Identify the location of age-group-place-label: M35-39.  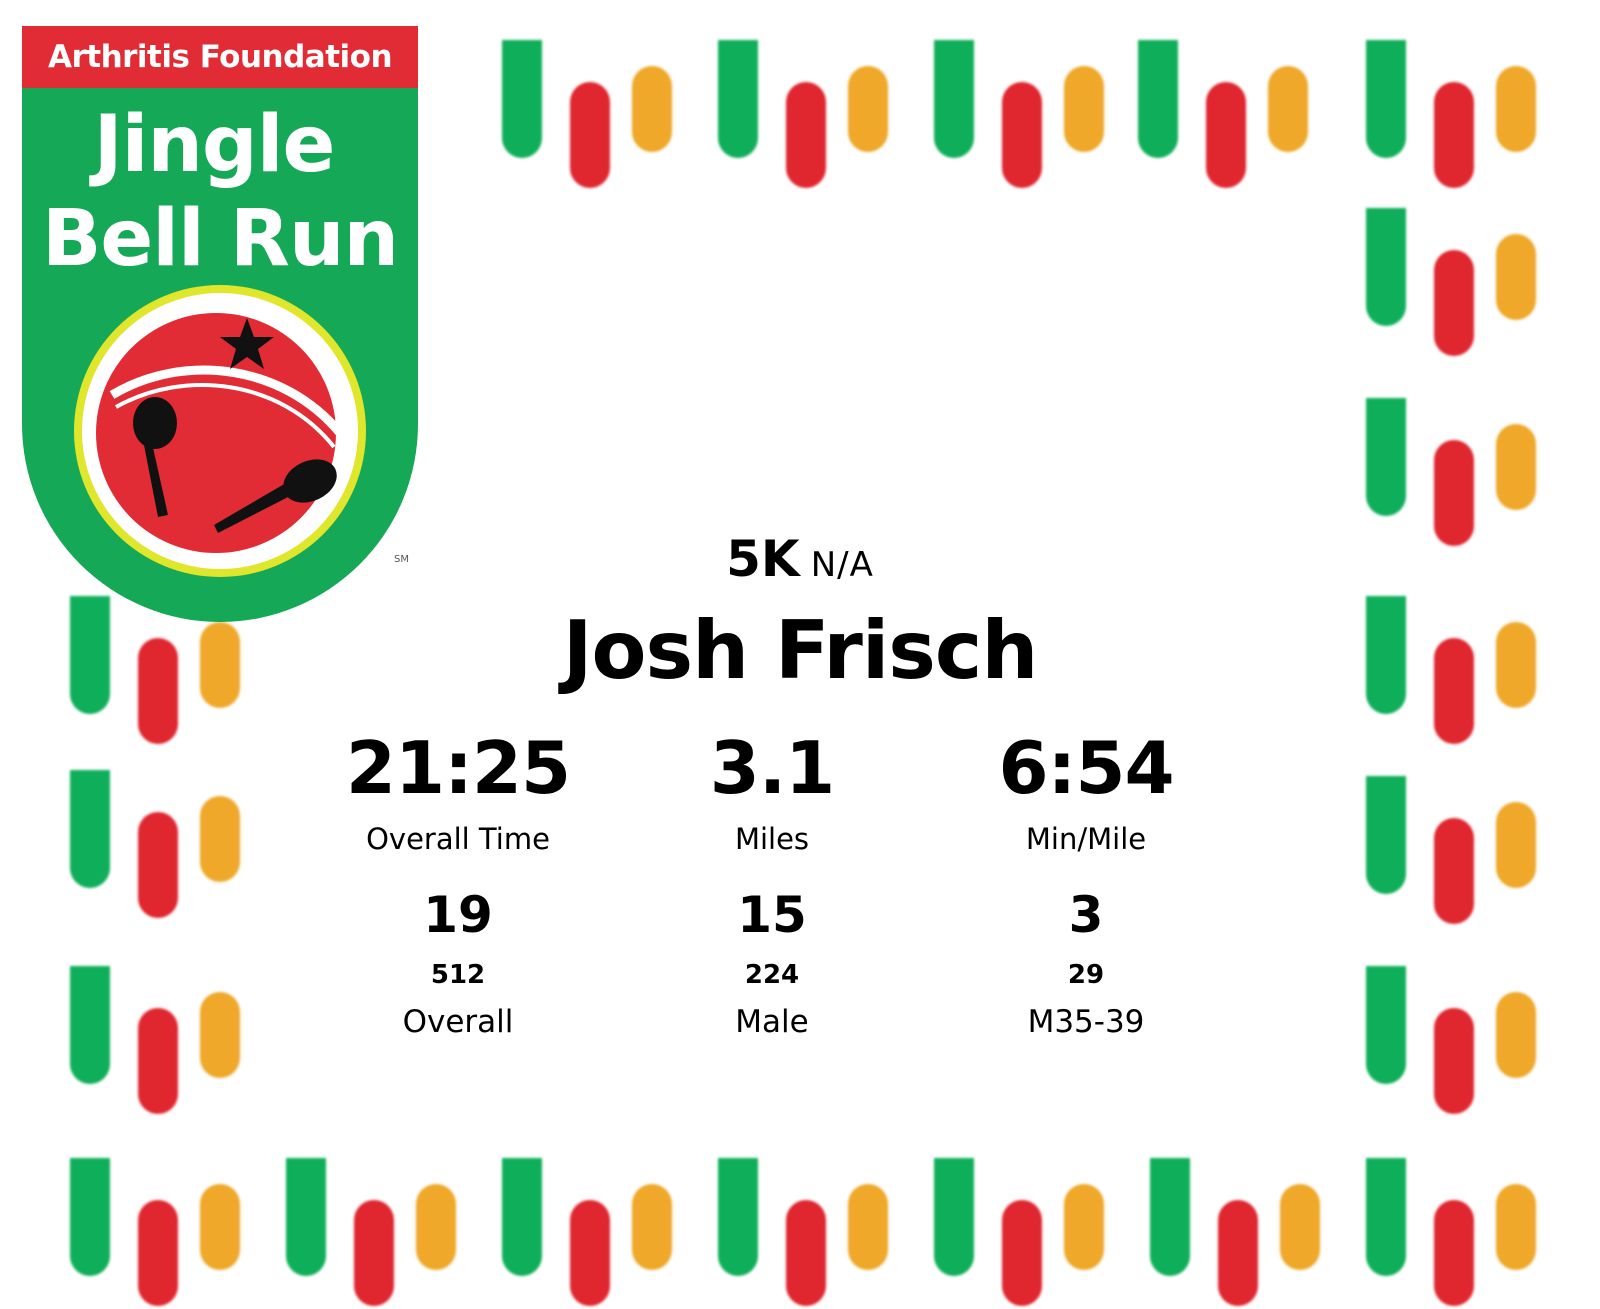
(1086, 1022).